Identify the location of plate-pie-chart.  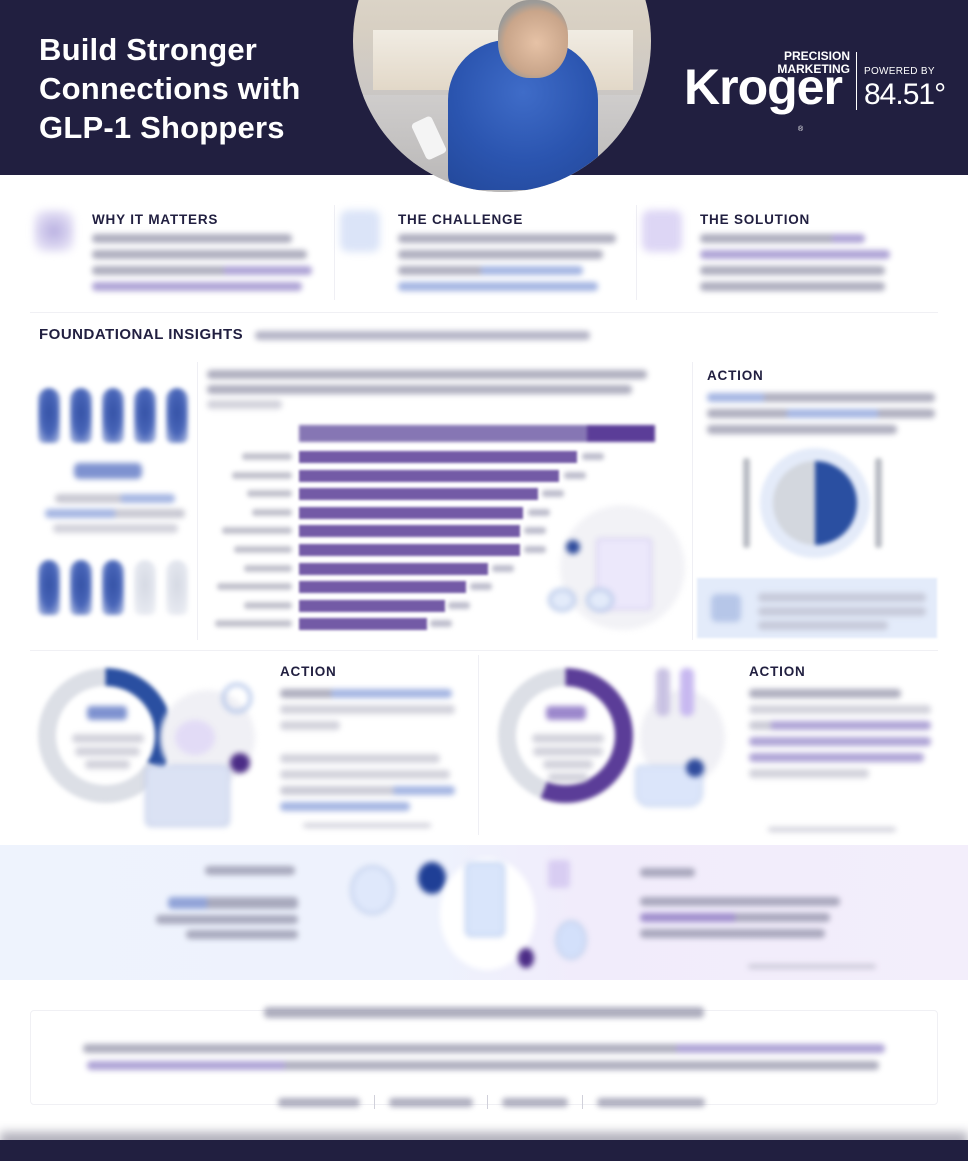
(815, 503).